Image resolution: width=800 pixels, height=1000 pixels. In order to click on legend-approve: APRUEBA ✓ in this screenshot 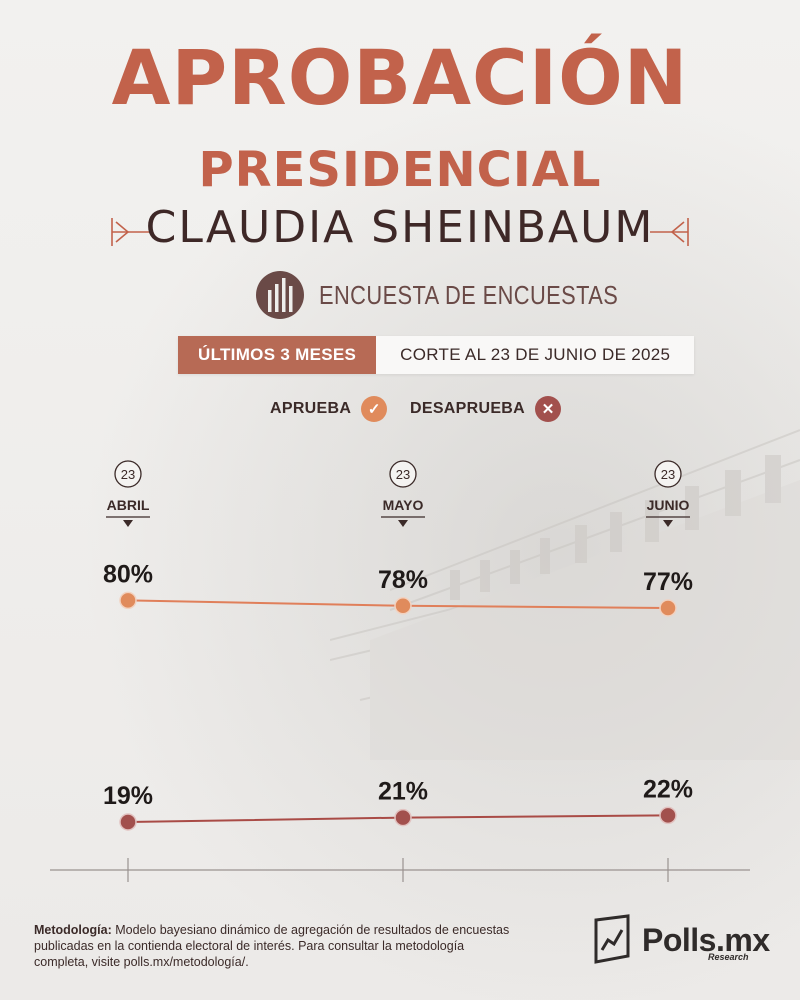, I will do `click(329, 409)`.